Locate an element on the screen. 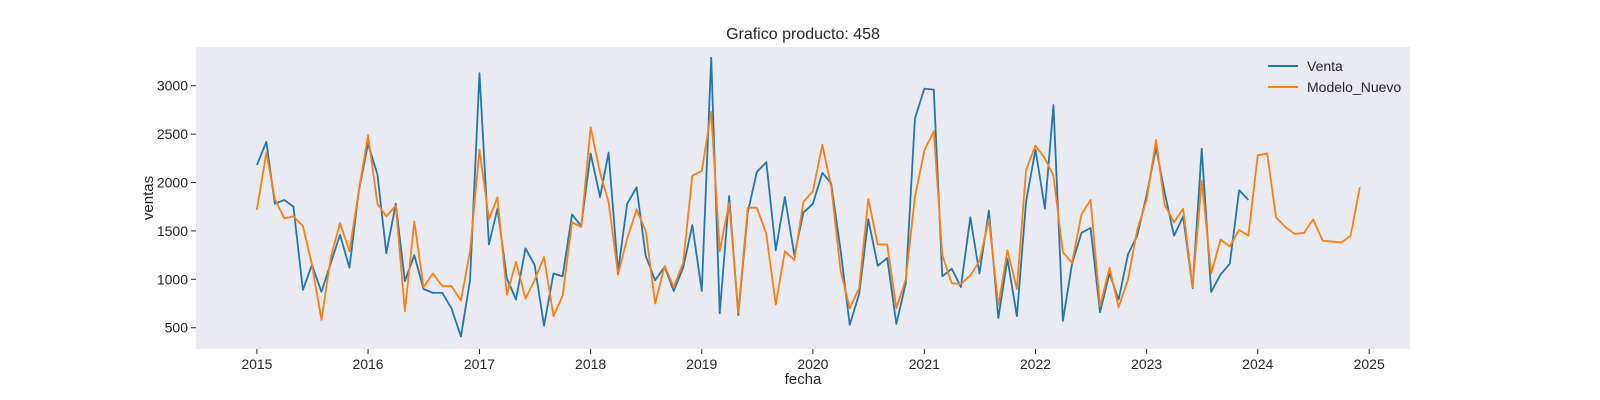 This screenshot has height=400, width=1600. y-axis-ticks: 500 1000 1500 2000 2500 3000 is located at coordinates (176, 207).